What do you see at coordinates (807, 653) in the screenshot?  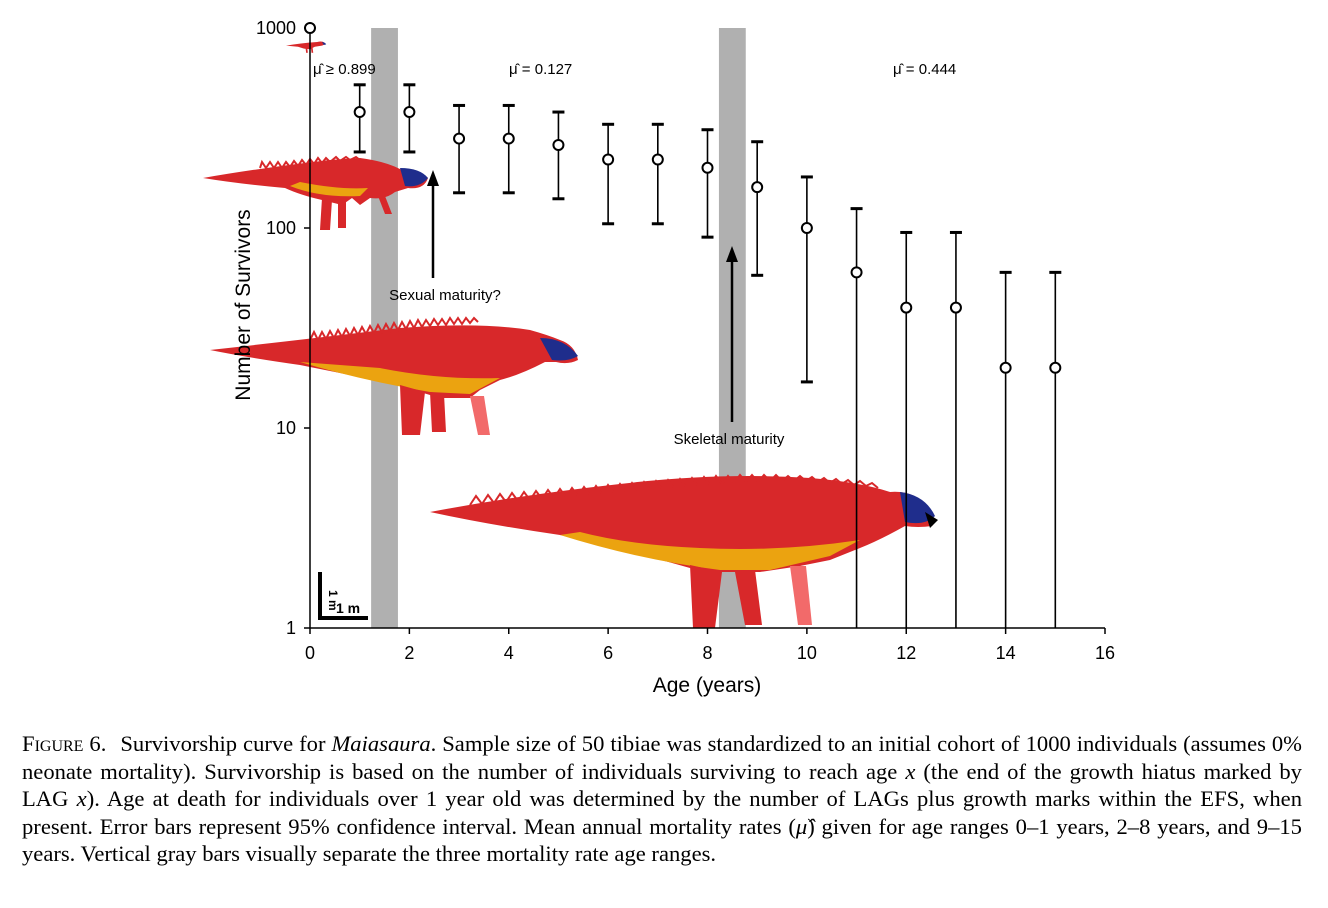 I see `x-tick-label: 10` at bounding box center [807, 653].